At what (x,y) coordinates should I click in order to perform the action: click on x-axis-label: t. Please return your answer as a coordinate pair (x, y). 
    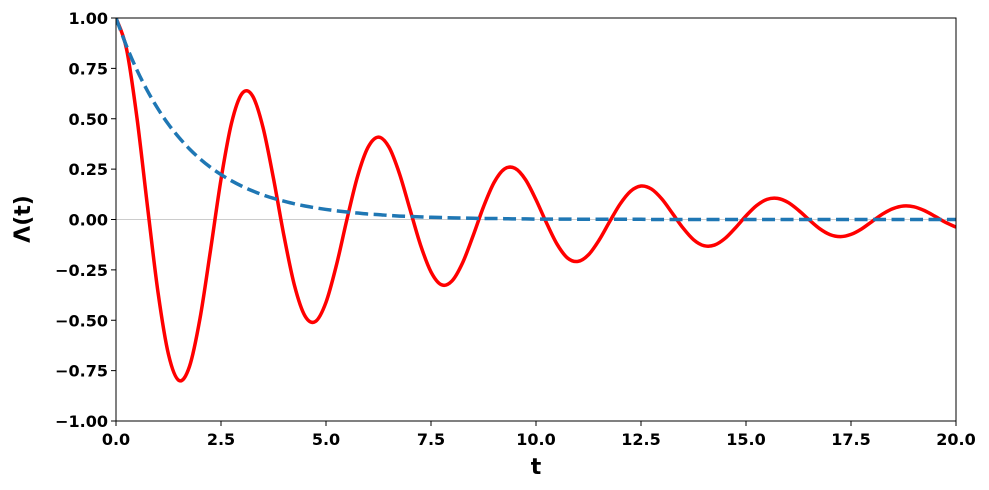
    Looking at the image, I should click on (536, 467).